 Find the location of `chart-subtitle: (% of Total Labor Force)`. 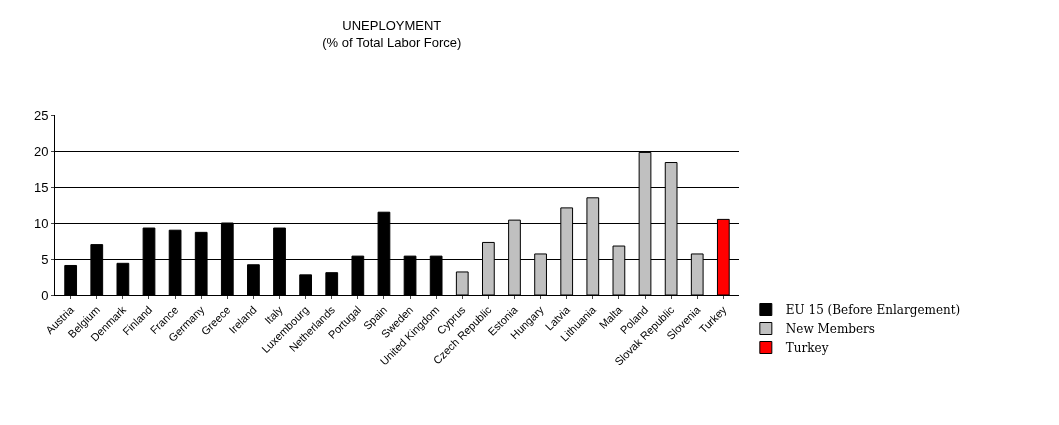

chart-subtitle: (% of Total Labor Force) is located at coordinates (392, 42).